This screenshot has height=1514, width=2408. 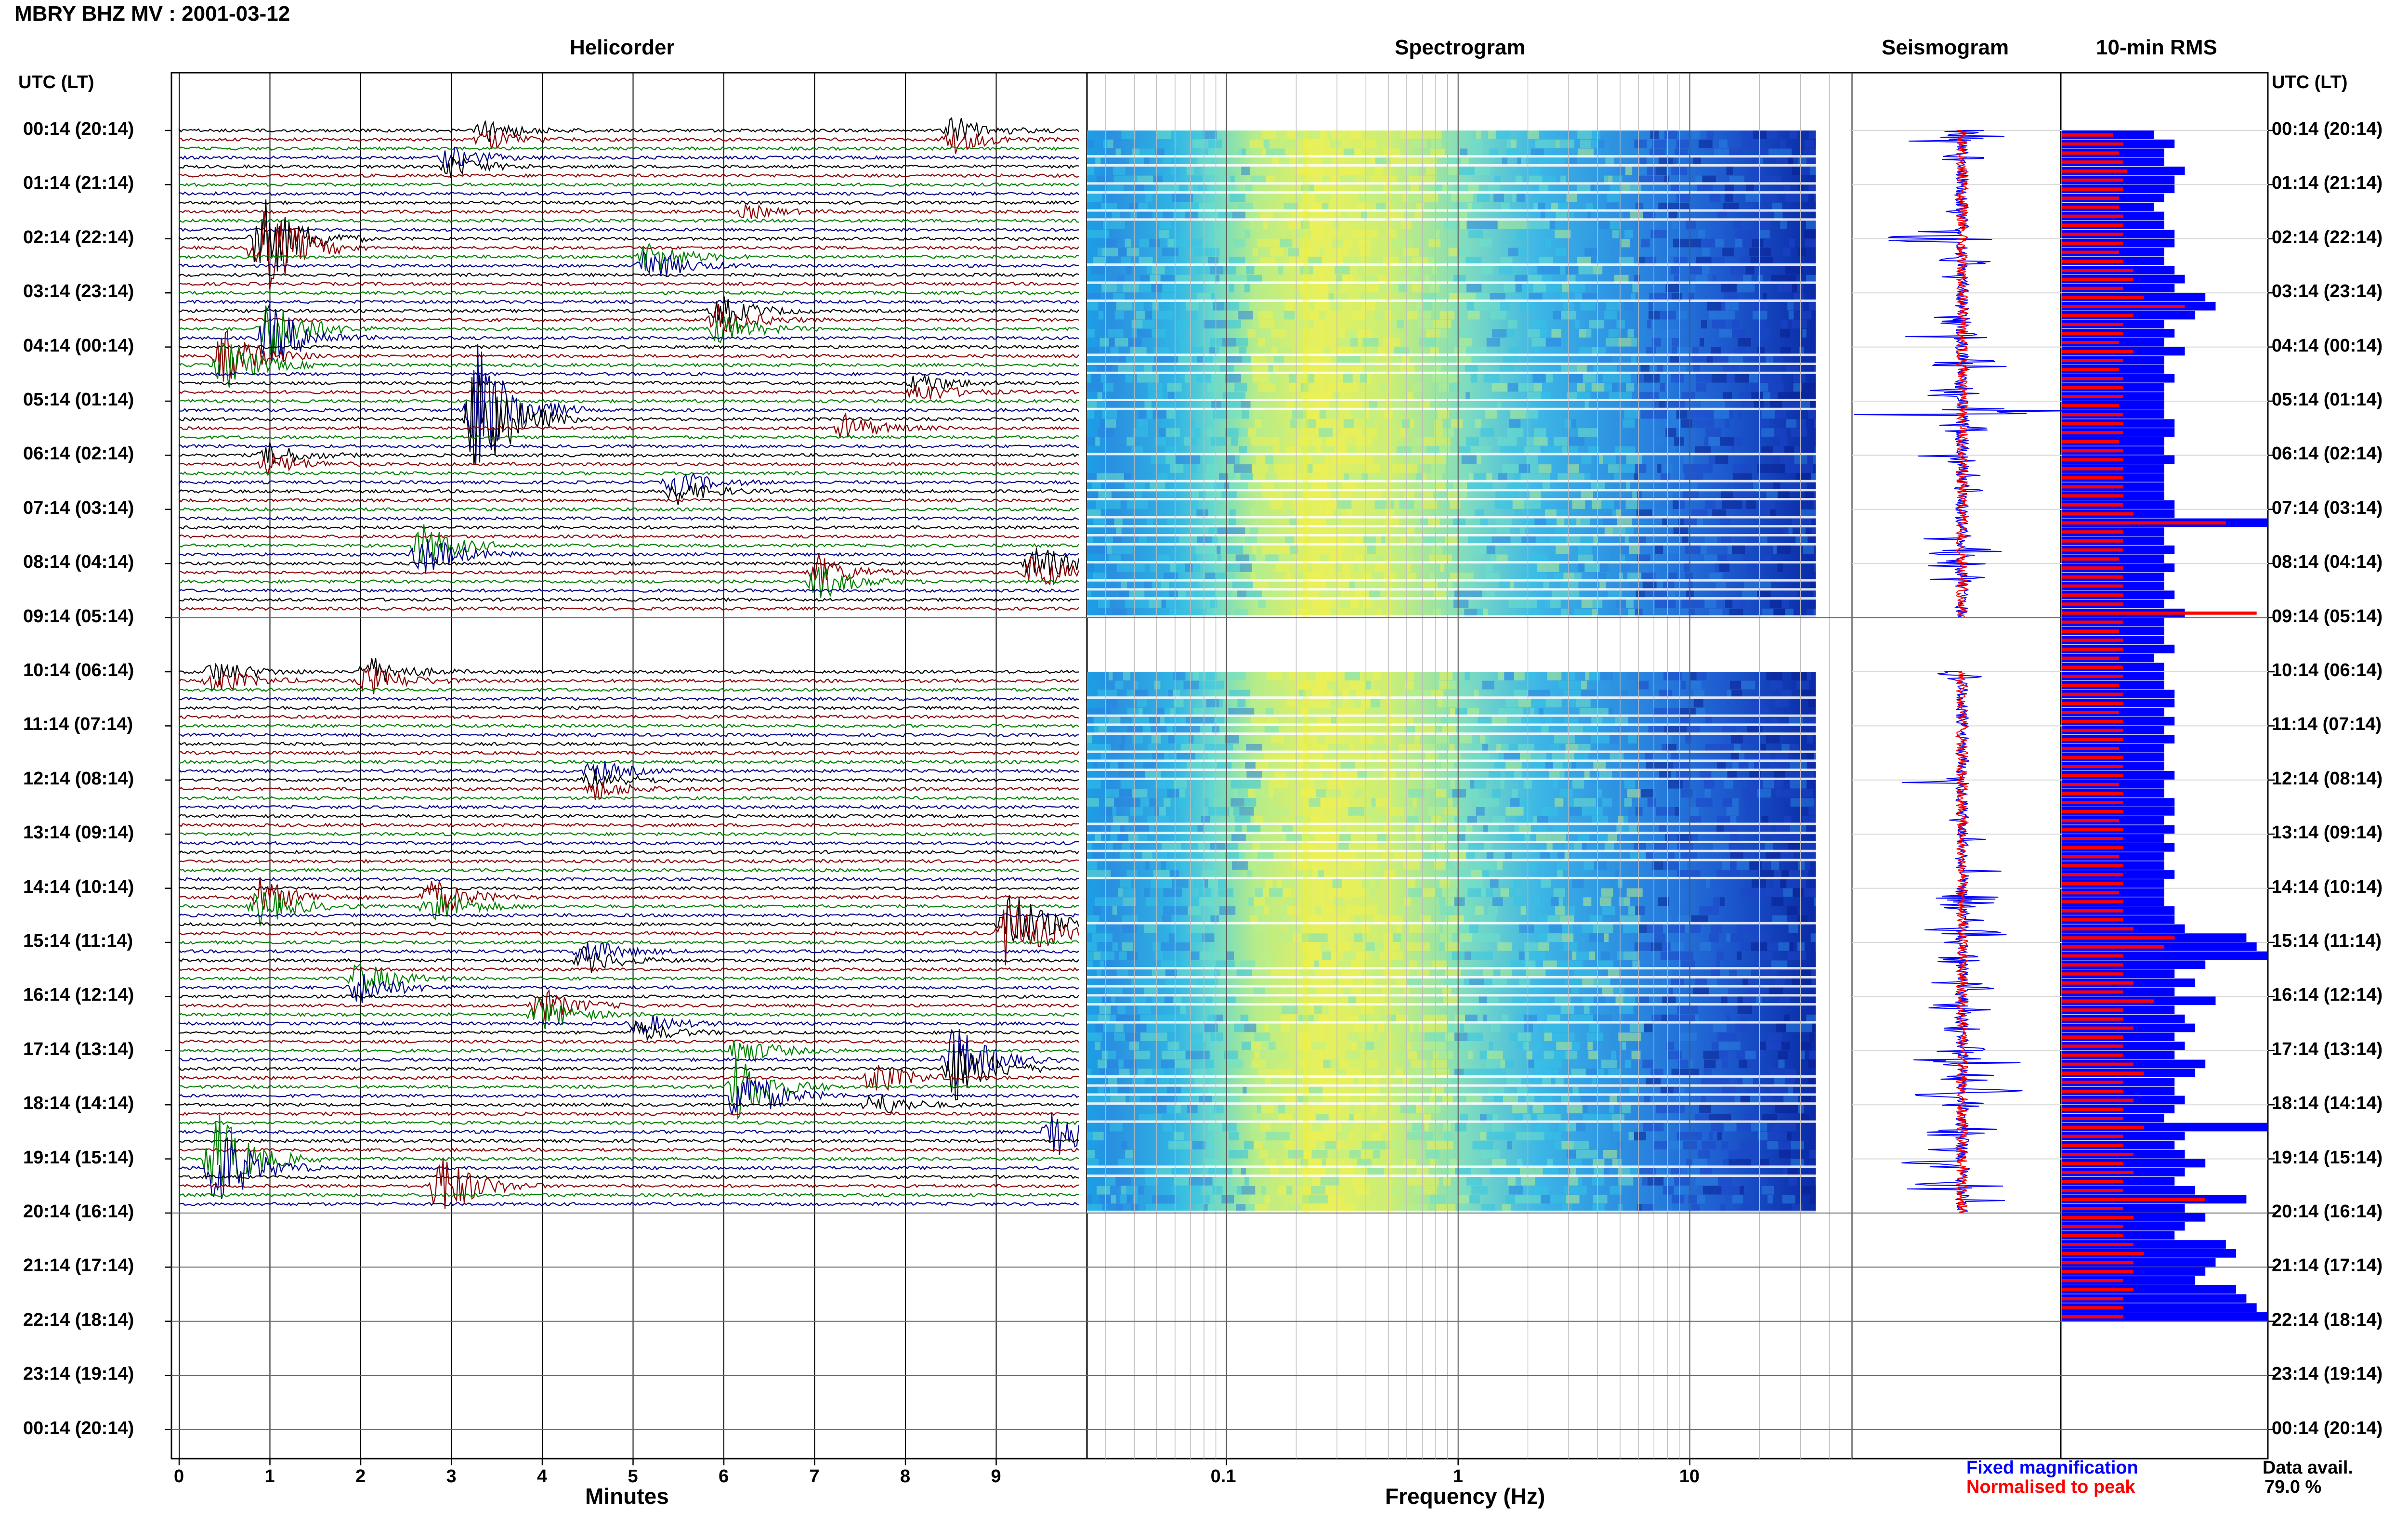 What do you see at coordinates (78, 1103) in the screenshot?
I see `time-label-left: 18:14 (14:14)` at bounding box center [78, 1103].